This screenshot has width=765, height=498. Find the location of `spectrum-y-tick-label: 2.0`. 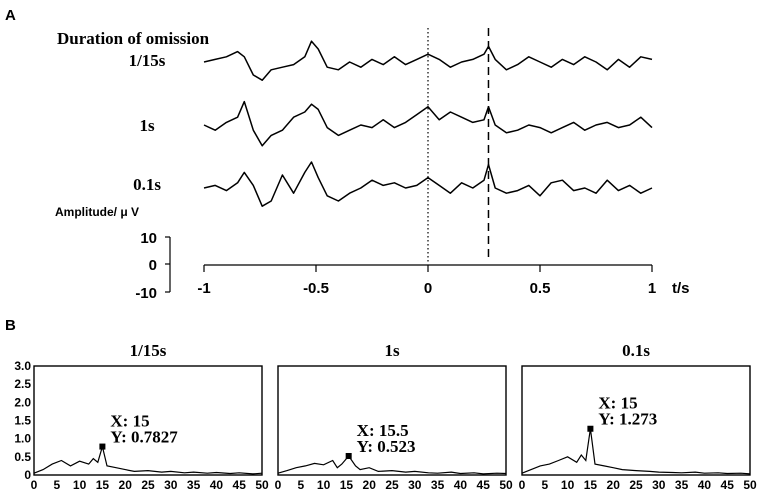

spectrum-y-tick-label: 2.0 is located at coordinates (22, 402).